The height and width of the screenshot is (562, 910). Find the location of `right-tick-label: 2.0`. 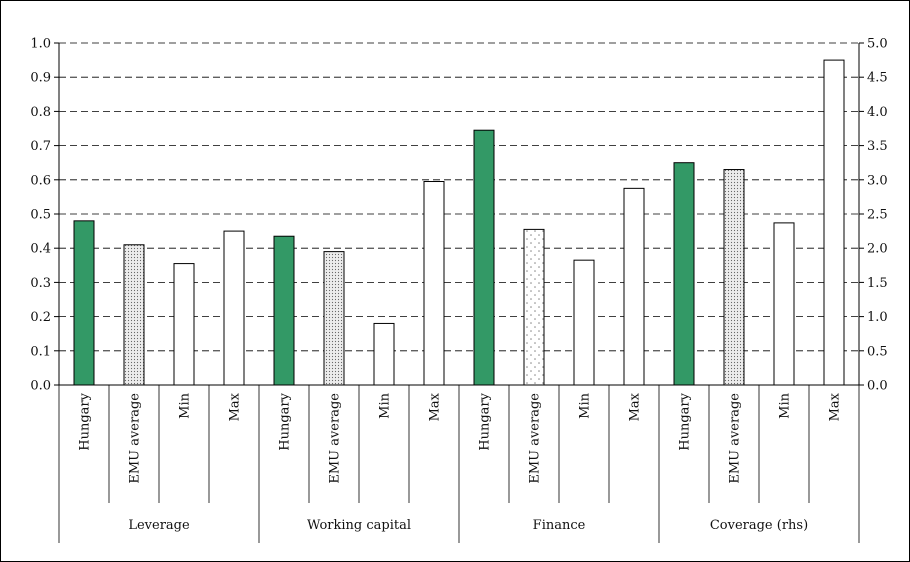

right-tick-label: 2.0 is located at coordinates (877, 249).